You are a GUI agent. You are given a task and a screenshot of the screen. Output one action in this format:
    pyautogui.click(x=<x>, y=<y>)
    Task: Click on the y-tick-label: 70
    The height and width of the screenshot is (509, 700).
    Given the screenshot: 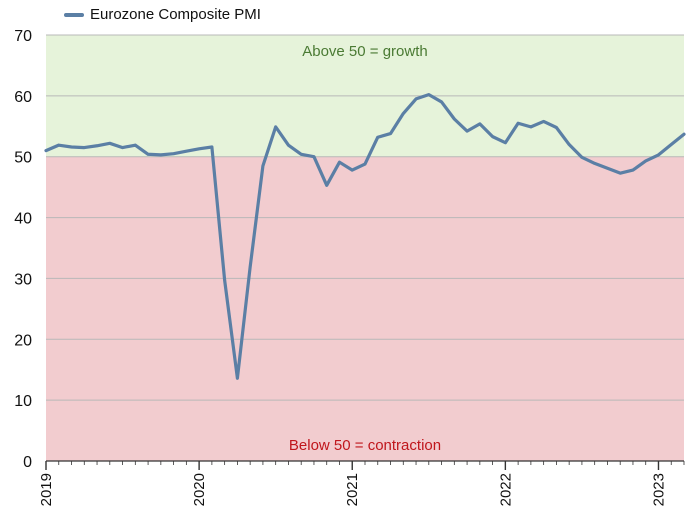 What is the action you would take?
    pyautogui.click(x=23, y=36)
    